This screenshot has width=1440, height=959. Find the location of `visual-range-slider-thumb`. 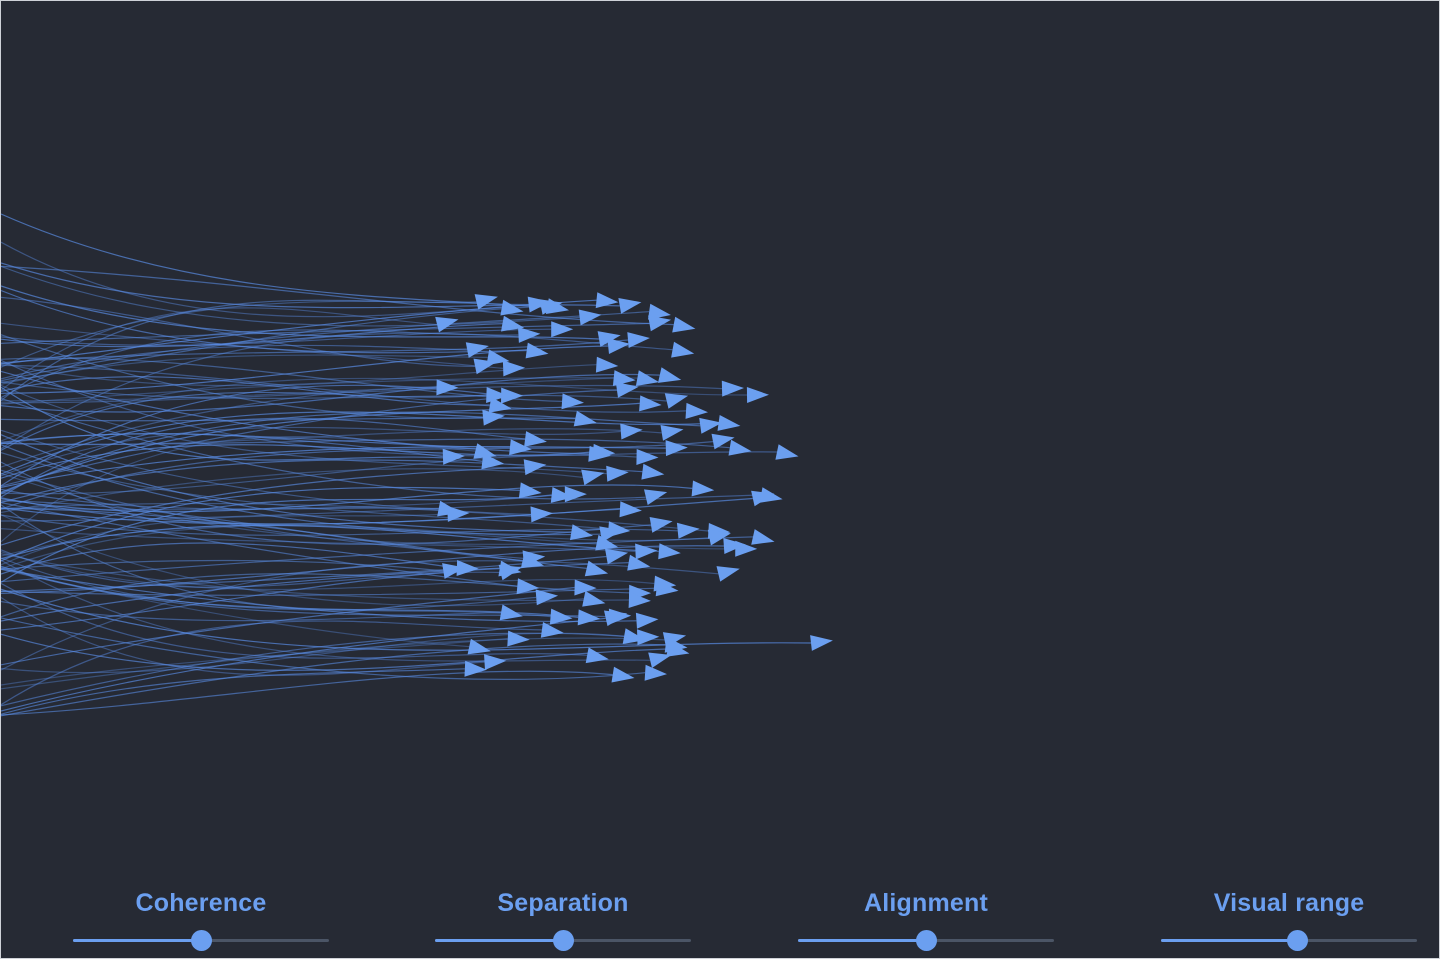

visual-range-slider-thumb is located at coordinates (1297, 940).